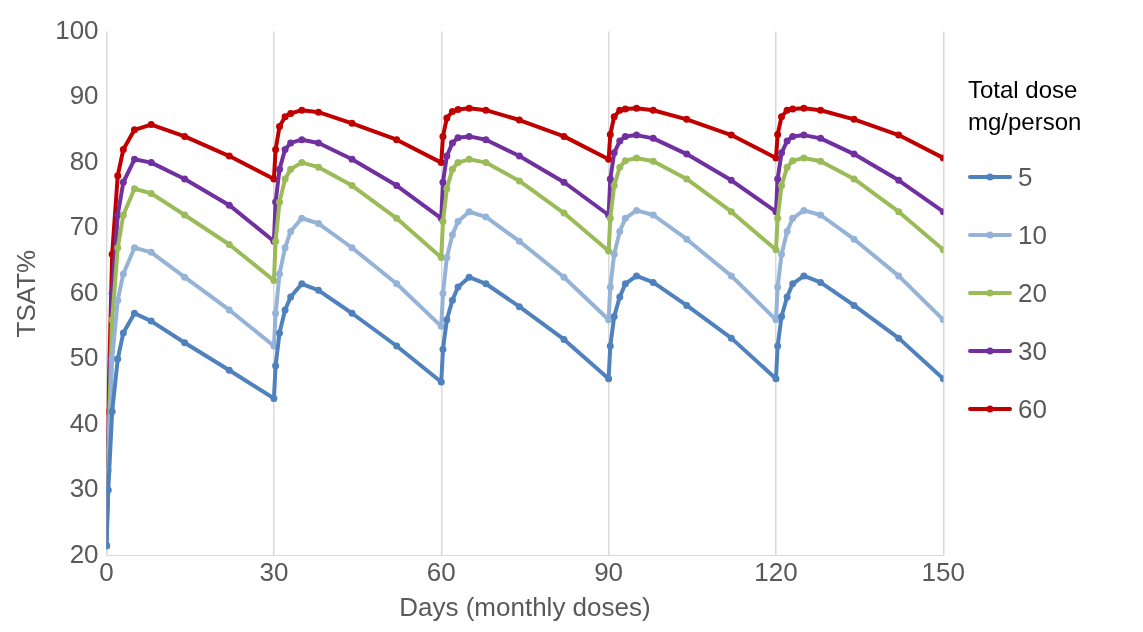  What do you see at coordinates (1032, 351) in the screenshot?
I see `legend-label: 30` at bounding box center [1032, 351].